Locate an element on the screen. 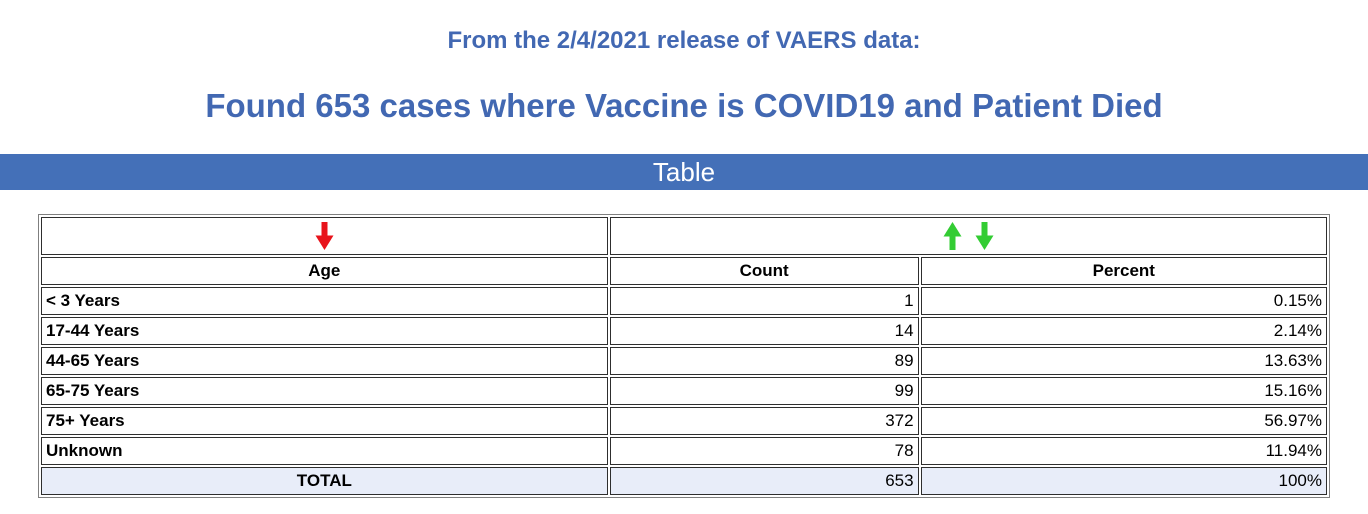  total-percent-cell: 100% is located at coordinates (1123, 481).